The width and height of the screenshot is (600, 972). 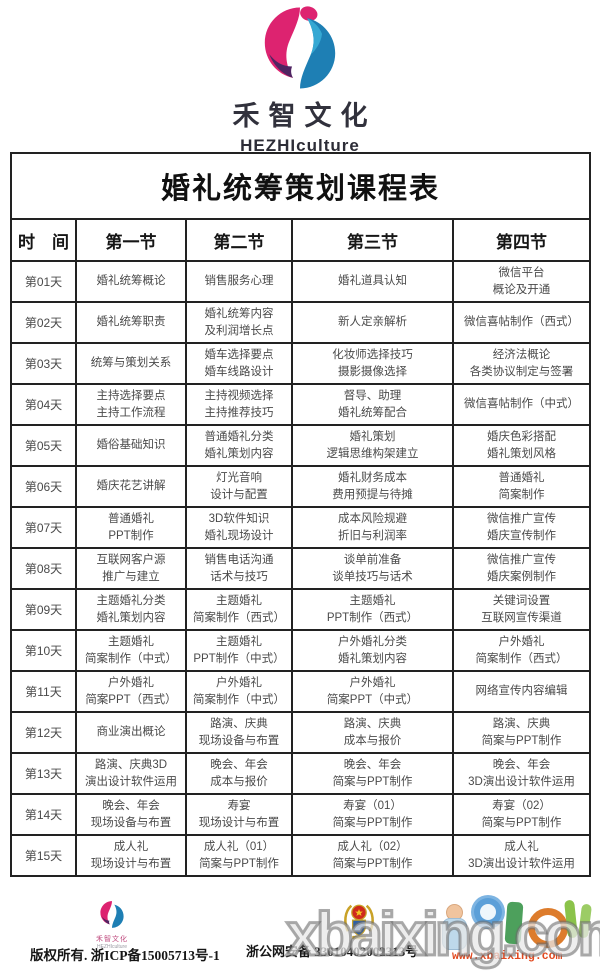 I want to click on course-cell: 婚礼统筹职责, so click(x=131, y=322).